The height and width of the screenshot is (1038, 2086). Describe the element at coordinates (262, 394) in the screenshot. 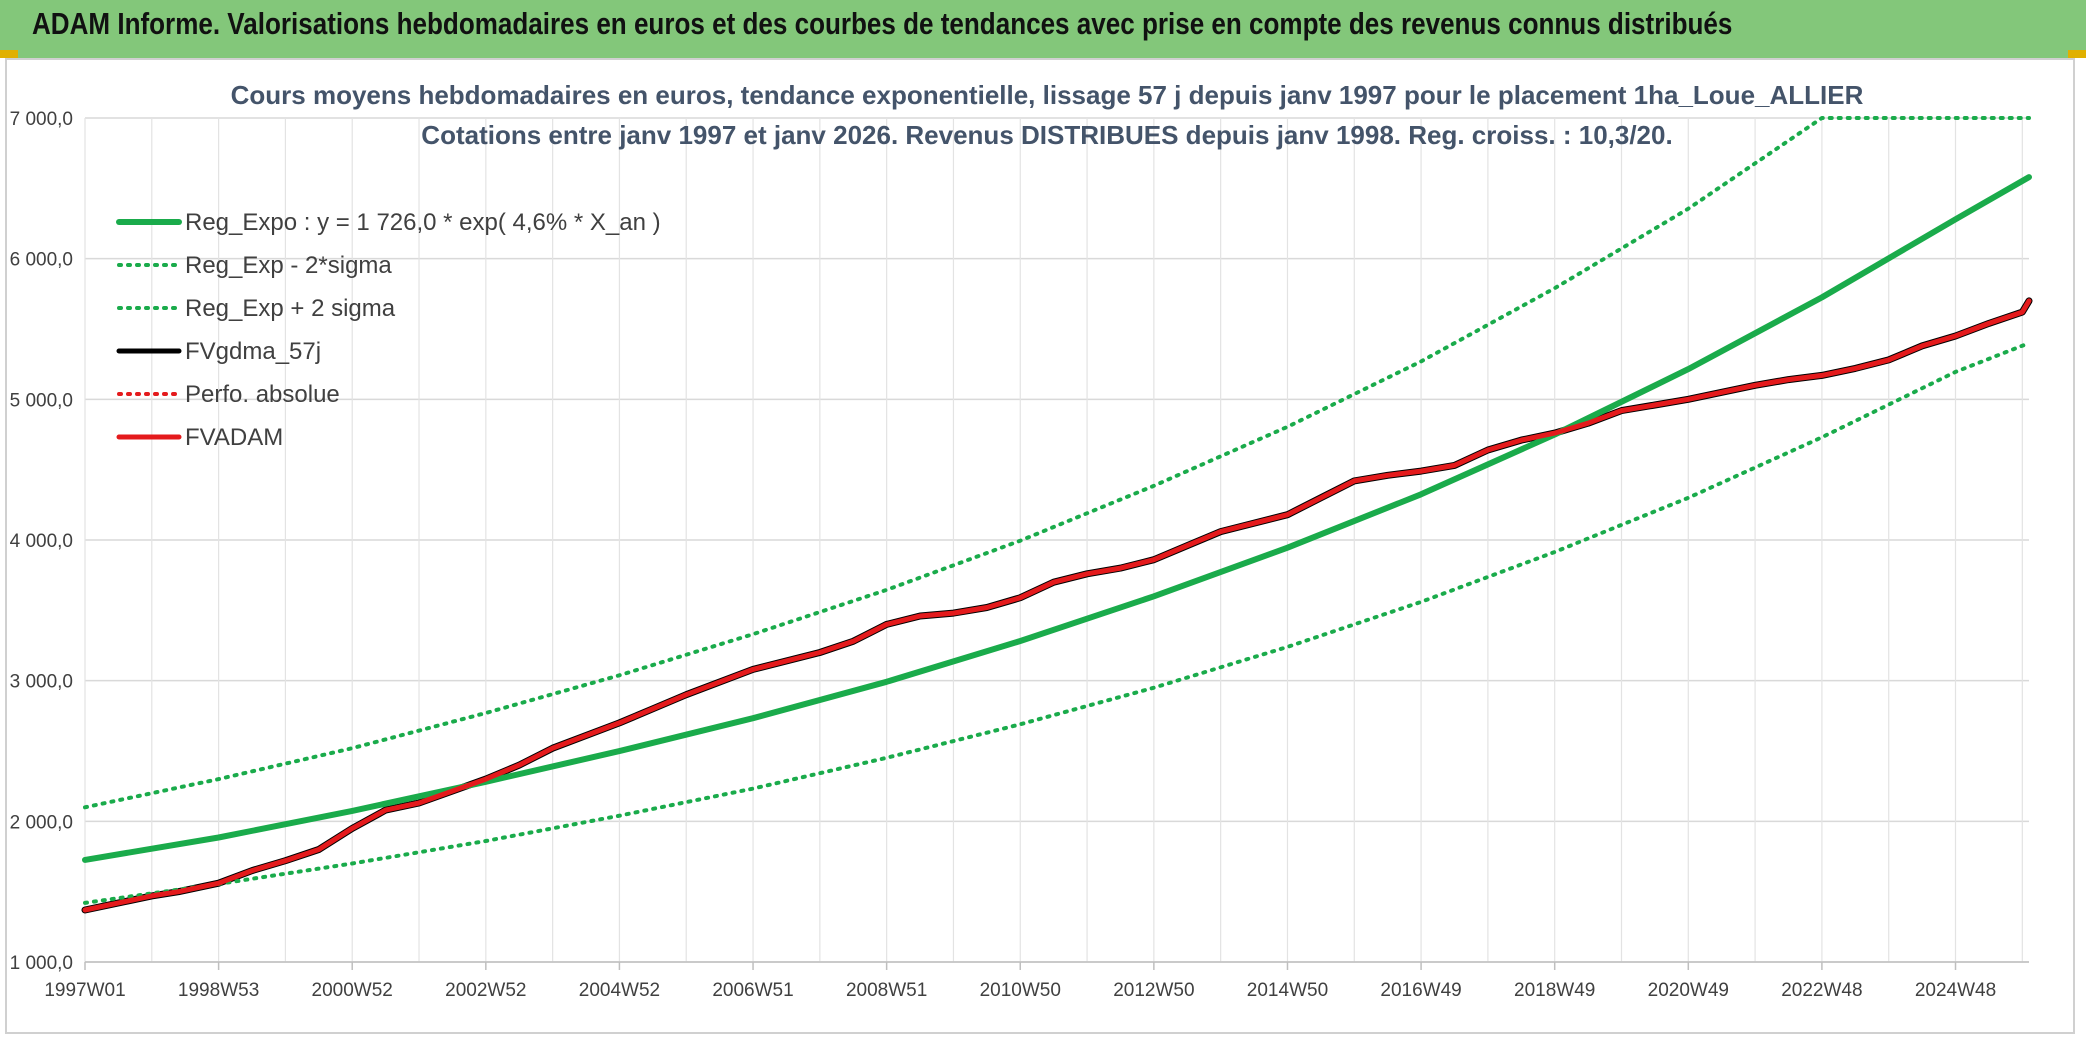

I see `legend-label-perfo-absolue: Perfo. absolue` at that location.